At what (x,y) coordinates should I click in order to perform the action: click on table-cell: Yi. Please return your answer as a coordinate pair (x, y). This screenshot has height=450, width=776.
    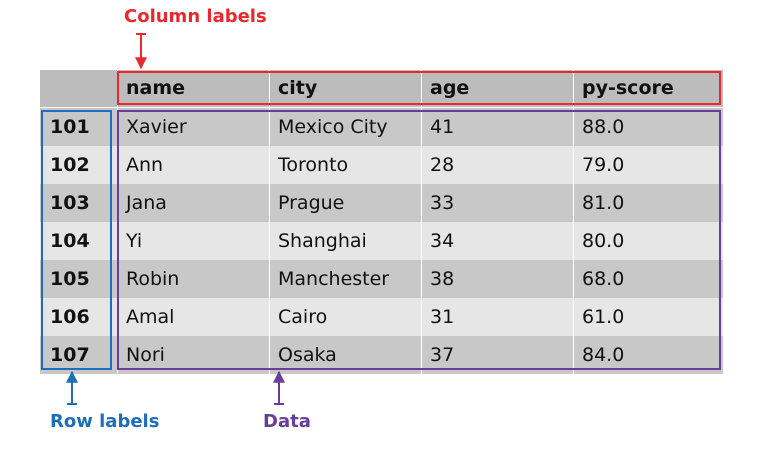
    Looking at the image, I should click on (194, 241).